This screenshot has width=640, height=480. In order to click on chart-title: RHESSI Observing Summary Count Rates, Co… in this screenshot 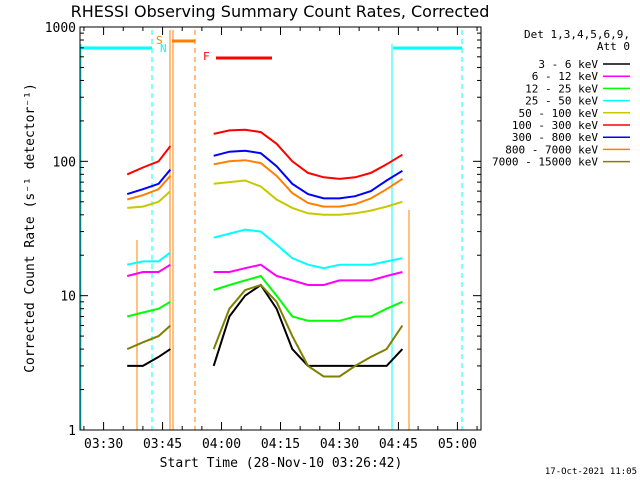, I will do `click(280, 11)`.